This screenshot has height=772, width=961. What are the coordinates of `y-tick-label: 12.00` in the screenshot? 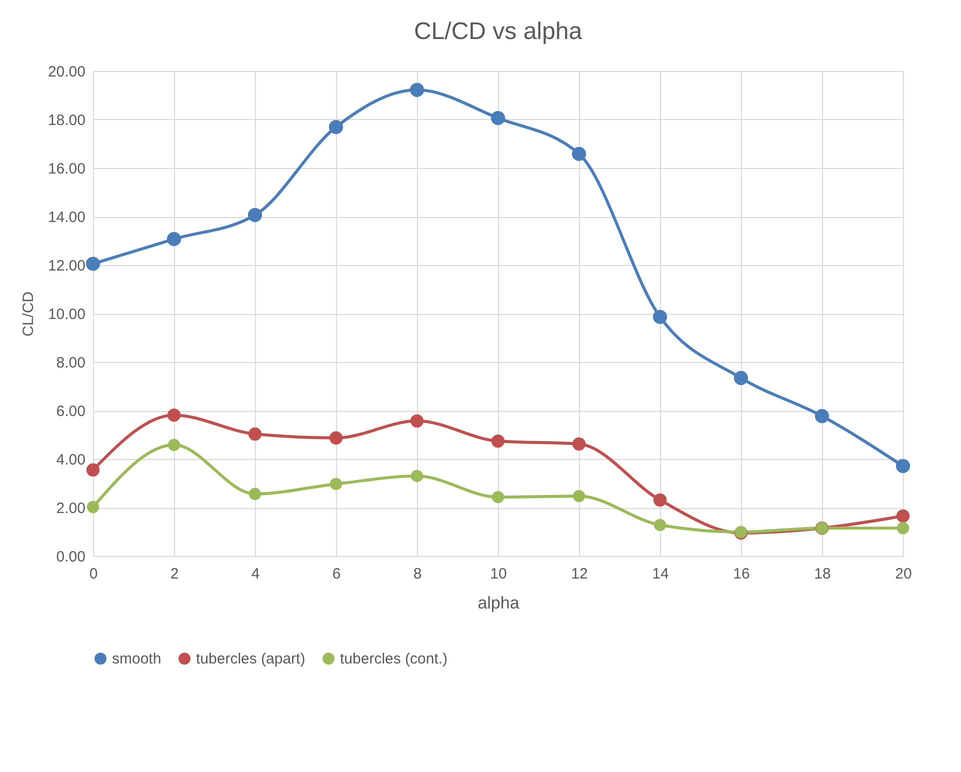 It's located at (67, 266).